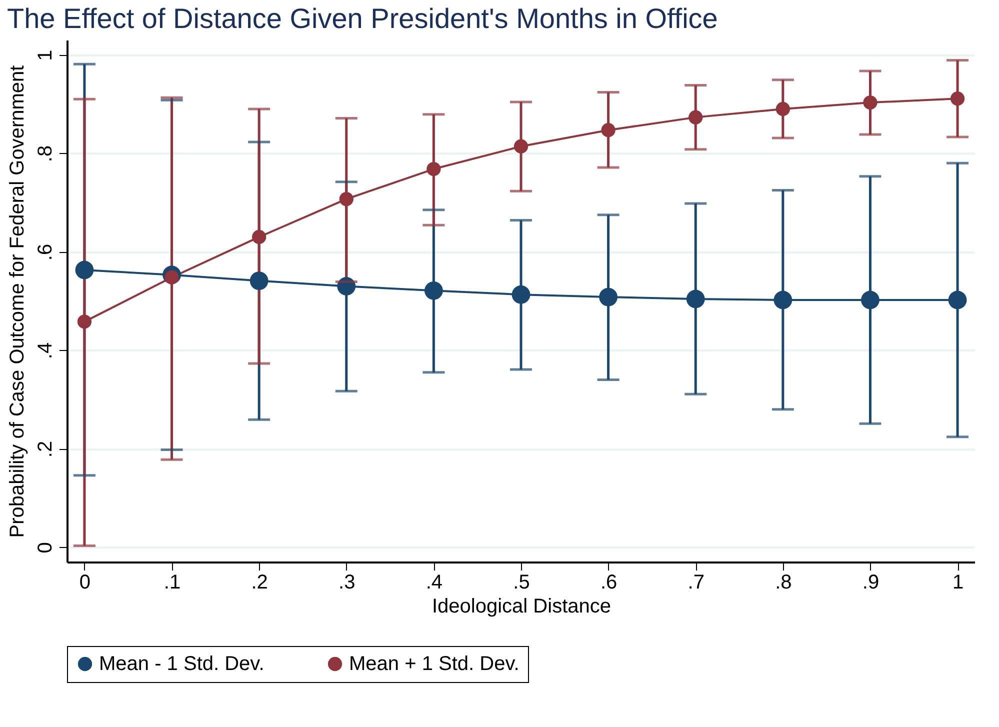 This screenshot has height=727, width=999. I want to click on x-tick-label: .4, so click(434, 583).